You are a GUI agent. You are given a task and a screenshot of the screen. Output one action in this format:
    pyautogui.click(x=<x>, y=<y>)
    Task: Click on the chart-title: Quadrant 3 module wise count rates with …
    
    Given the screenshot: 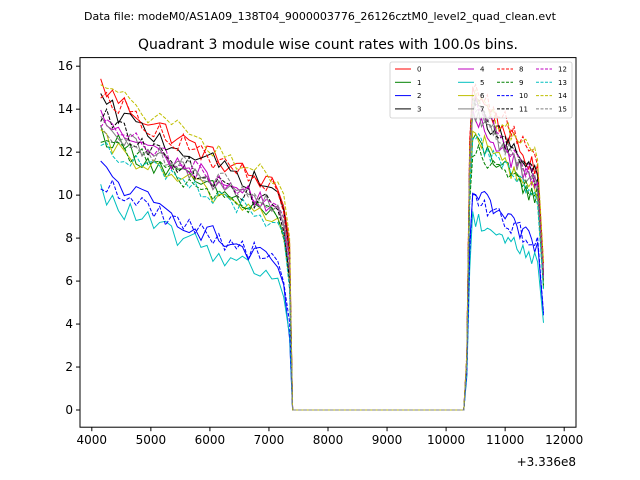 What is the action you would take?
    pyautogui.click(x=328, y=45)
    